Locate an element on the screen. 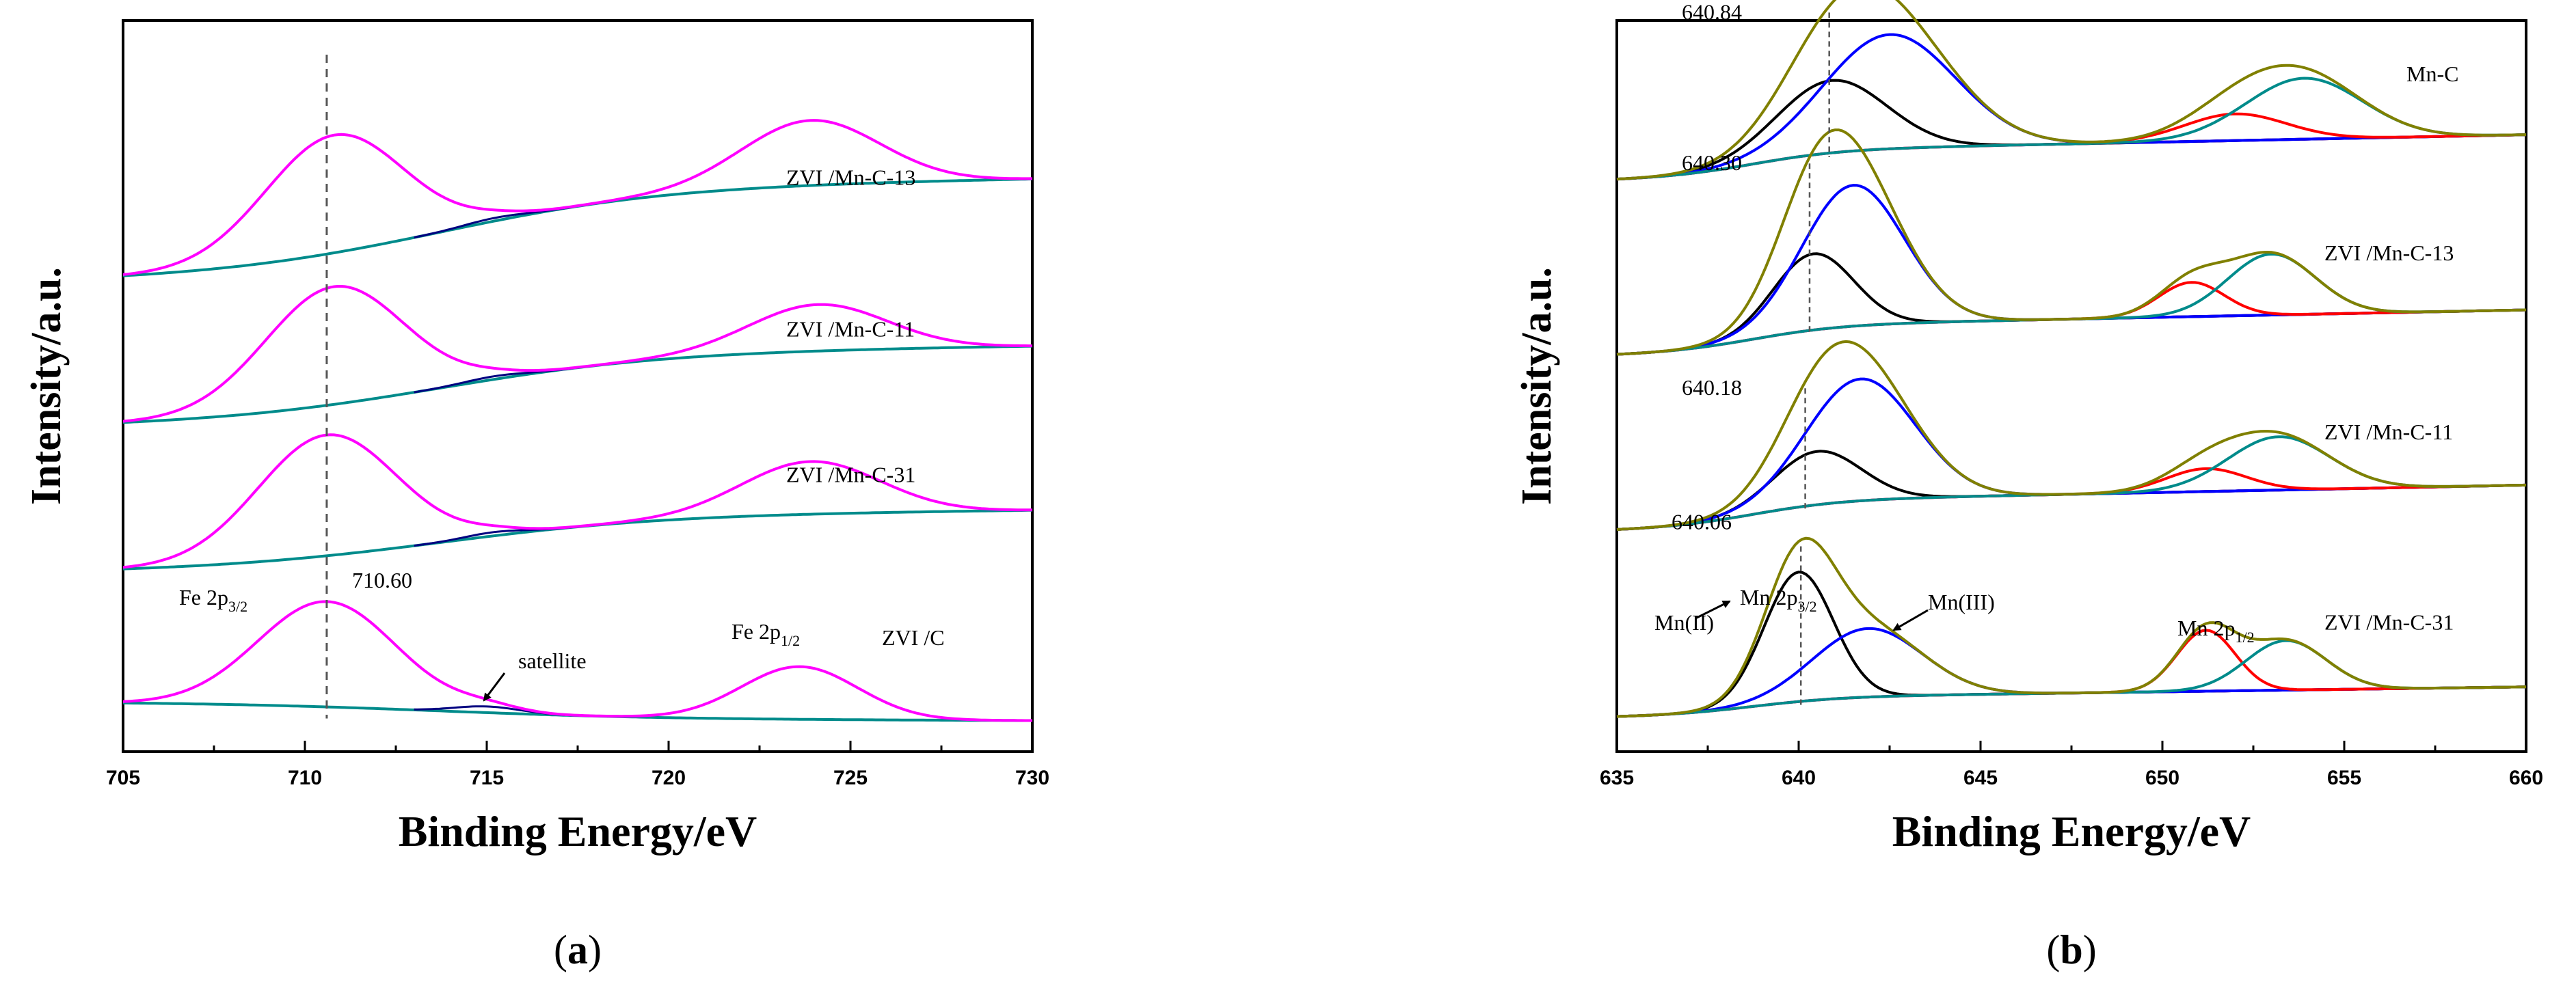 The image size is (2576, 999). panel-a-x-axis-title: Binding Energy/eV is located at coordinates (578, 832).